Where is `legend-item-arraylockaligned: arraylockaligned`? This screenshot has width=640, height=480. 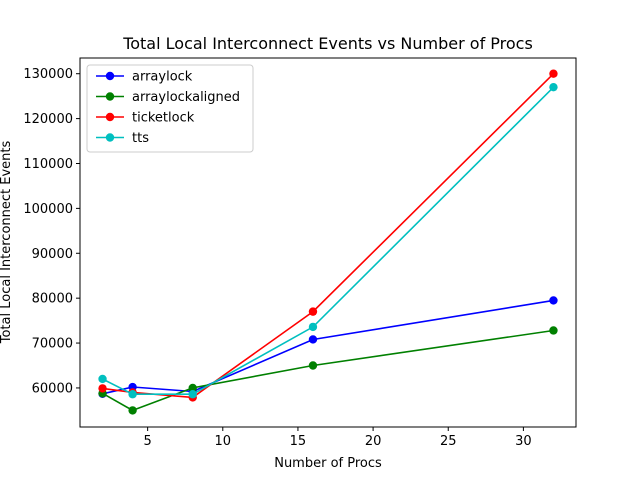
legend-item-arraylockaligned: arraylockaligned is located at coordinates (168, 97).